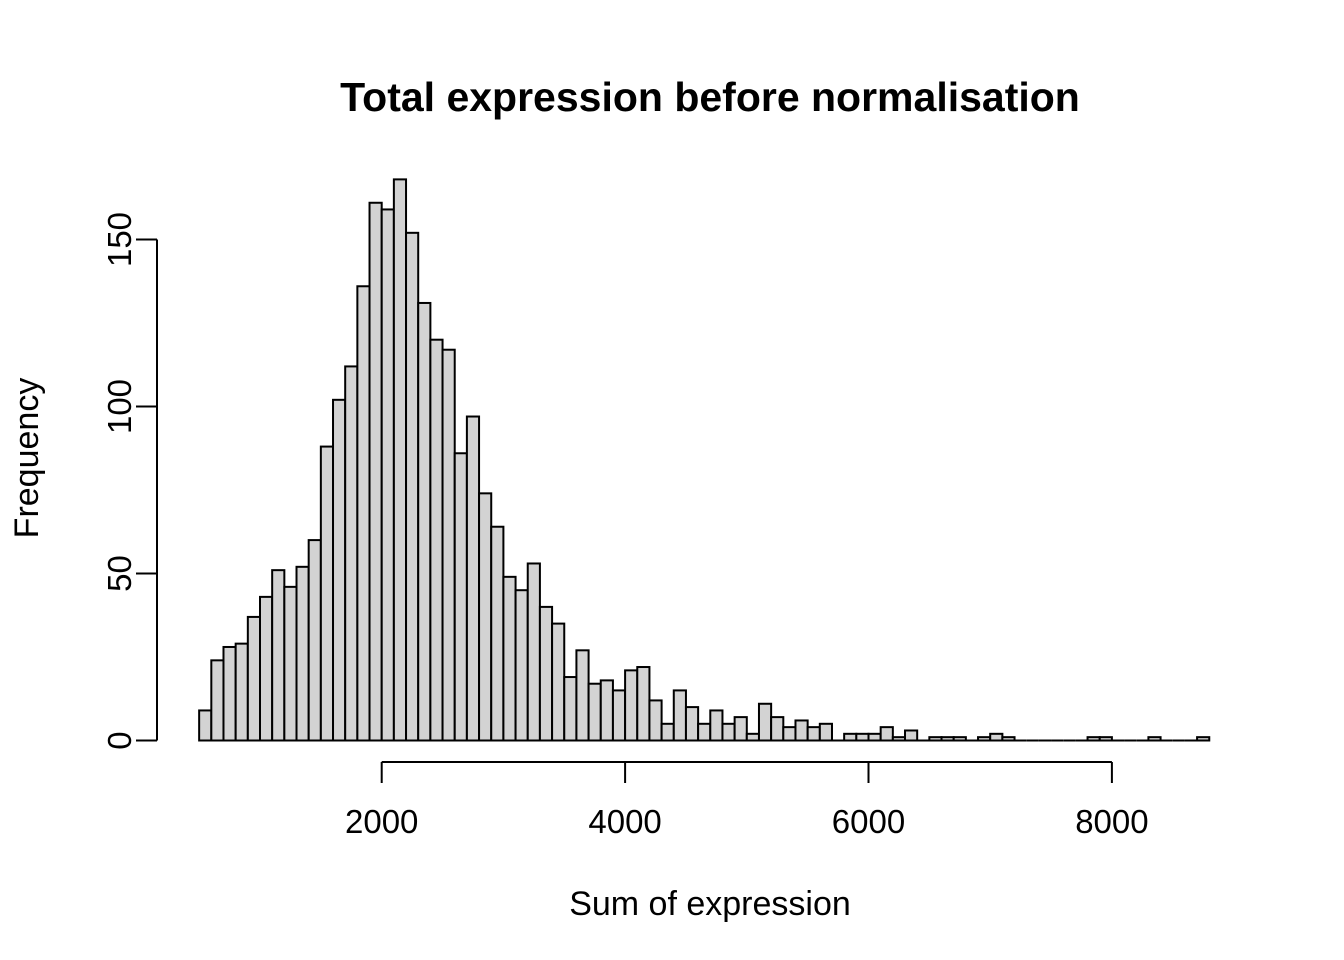  Describe the element at coordinates (710, 904) in the screenshot. I see `x-axis-title: Sum of expression` at that location.